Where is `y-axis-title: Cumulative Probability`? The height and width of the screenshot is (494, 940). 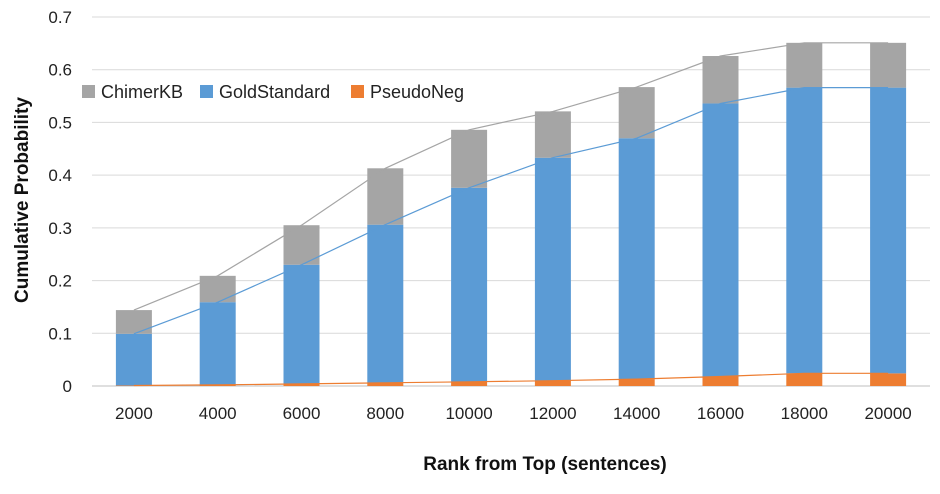
y-axis-title: Cumulative Probability is located at coordinates (22, 200).